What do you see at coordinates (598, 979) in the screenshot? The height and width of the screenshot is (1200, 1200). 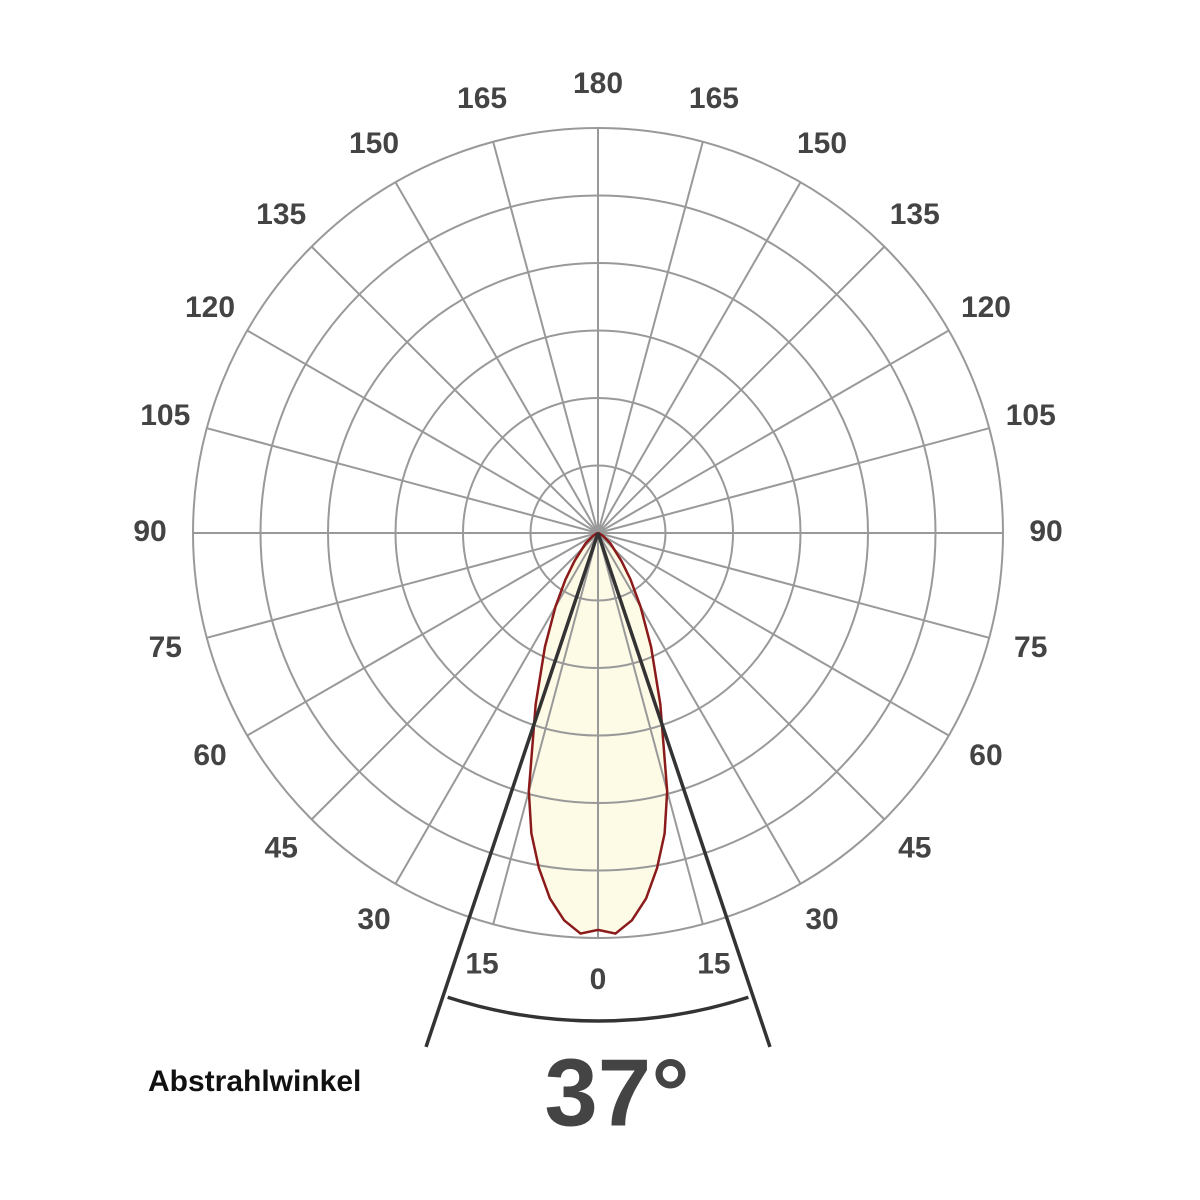 I see `angle-label: 0` at bounding box center [598, 979].